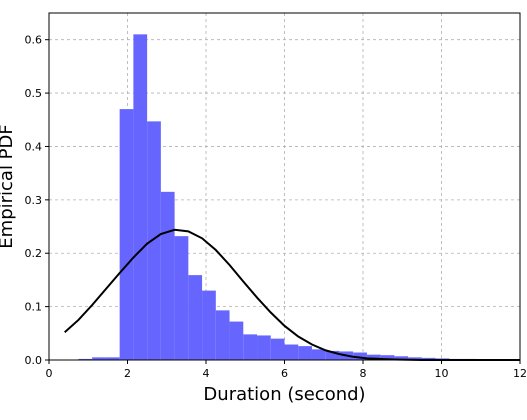  What do you see at coordinates (34, 200) in the screenshot?
I see `y-tick-label: 0.3` at bounding box center [34, 200].